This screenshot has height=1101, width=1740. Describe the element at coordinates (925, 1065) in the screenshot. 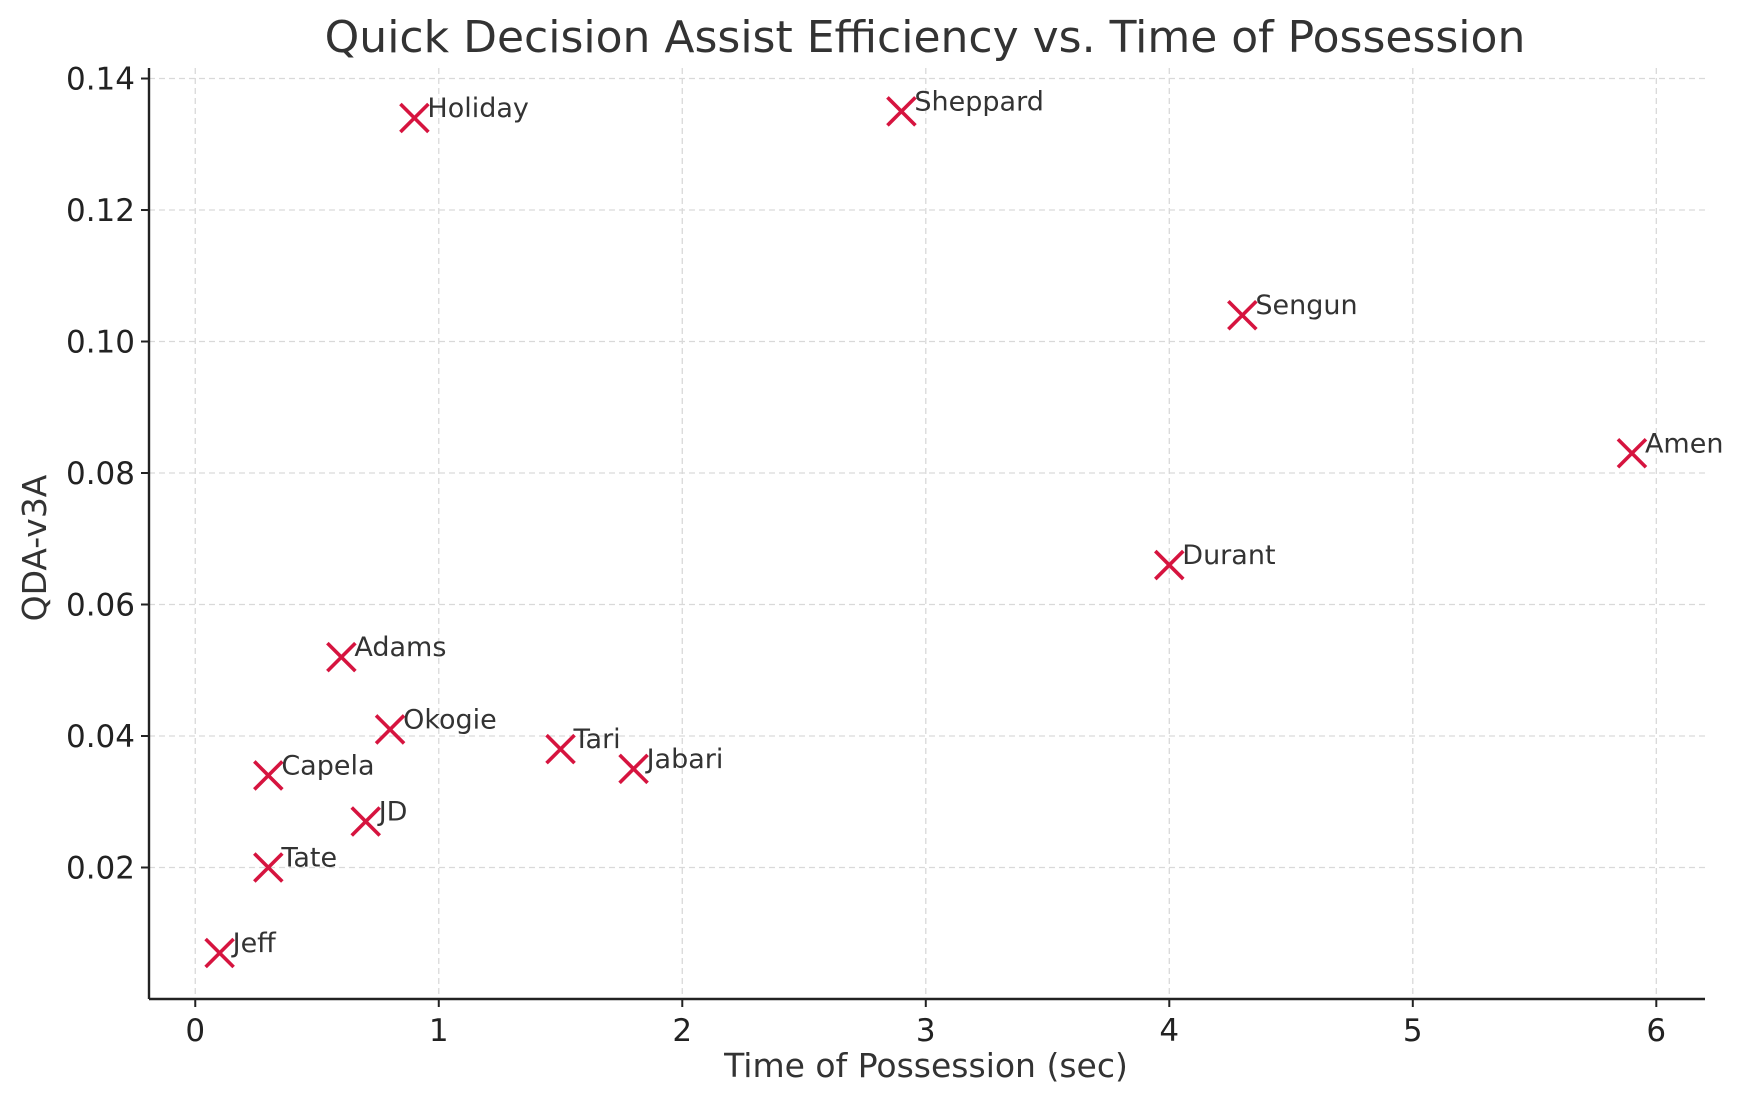

I see `x-axis-label: Time of Possession (sec)` at that location.